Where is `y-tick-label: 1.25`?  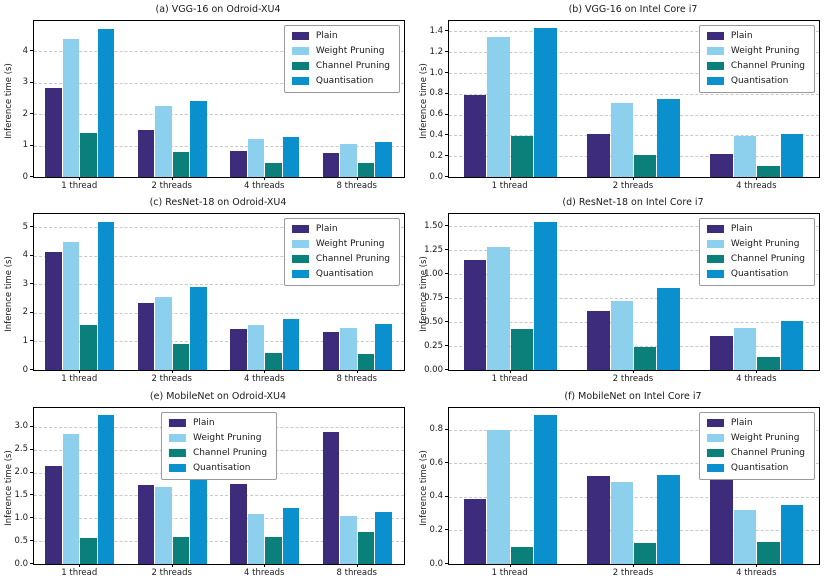
y-tick-label: 1.25 is located at coordinates (433, 249).